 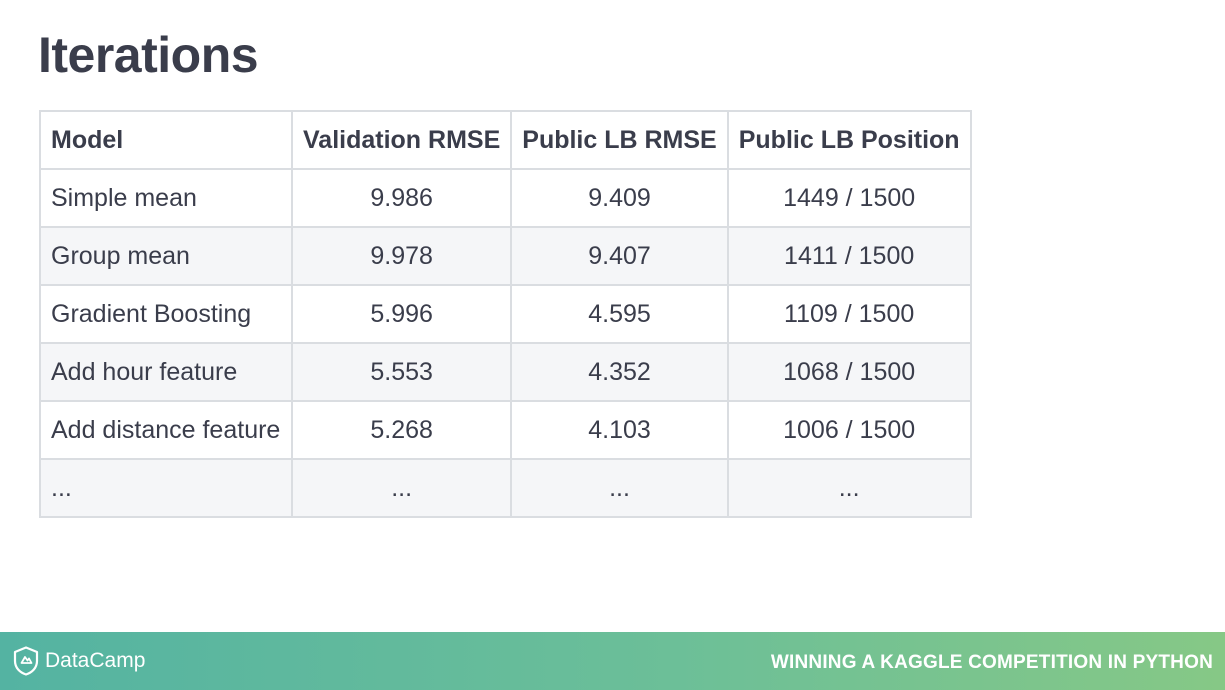 What do you see at coordinates (401, 314) in the screenshot?
I see `cell-validation-rmse: 5.996` at bounding box center [401, 314].